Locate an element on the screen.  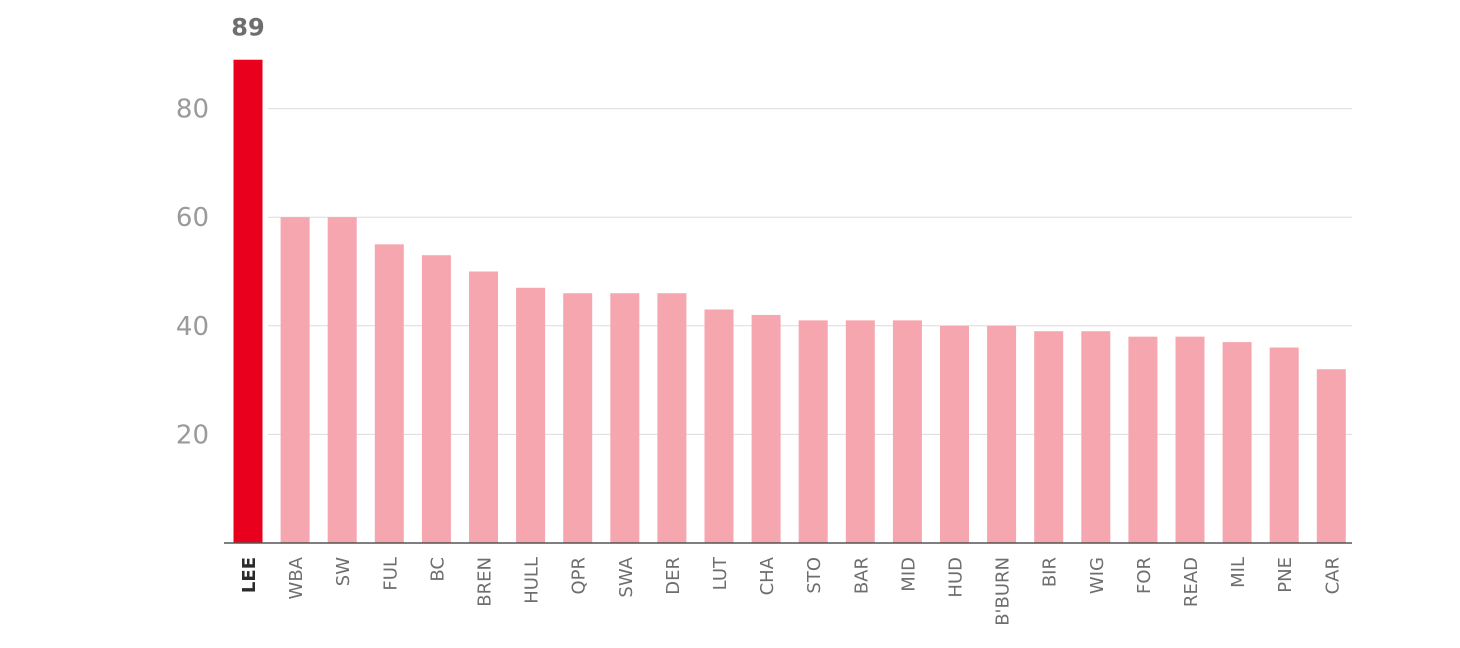
bar-mid is located at coordinates (907, 431).